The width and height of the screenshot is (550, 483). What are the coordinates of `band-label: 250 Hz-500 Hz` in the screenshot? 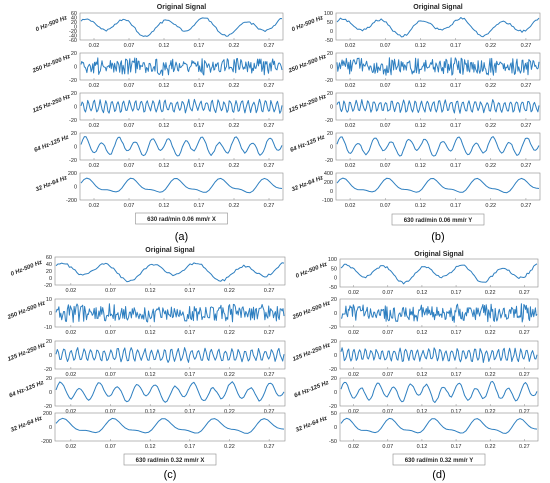 It's located at (26, 310).